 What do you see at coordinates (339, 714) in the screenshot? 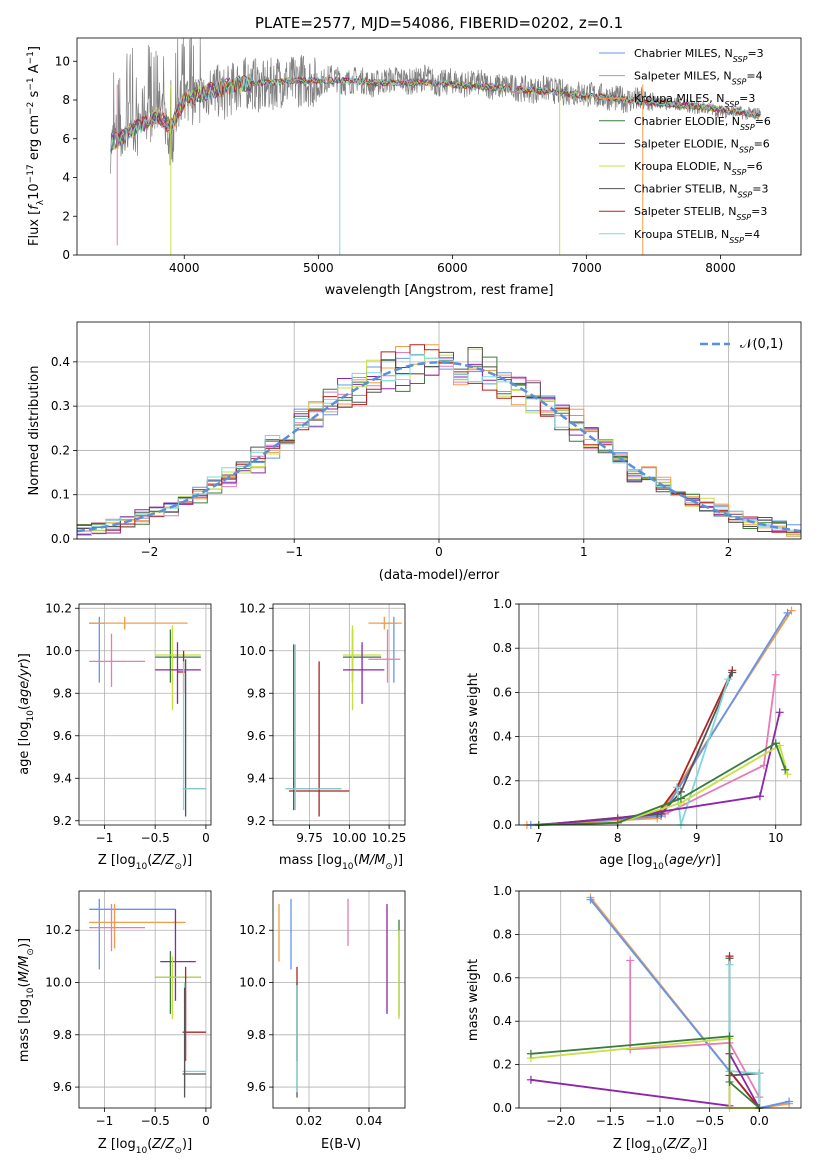
I see `age-vs-mass-frame` at bounding box center [339, 714].